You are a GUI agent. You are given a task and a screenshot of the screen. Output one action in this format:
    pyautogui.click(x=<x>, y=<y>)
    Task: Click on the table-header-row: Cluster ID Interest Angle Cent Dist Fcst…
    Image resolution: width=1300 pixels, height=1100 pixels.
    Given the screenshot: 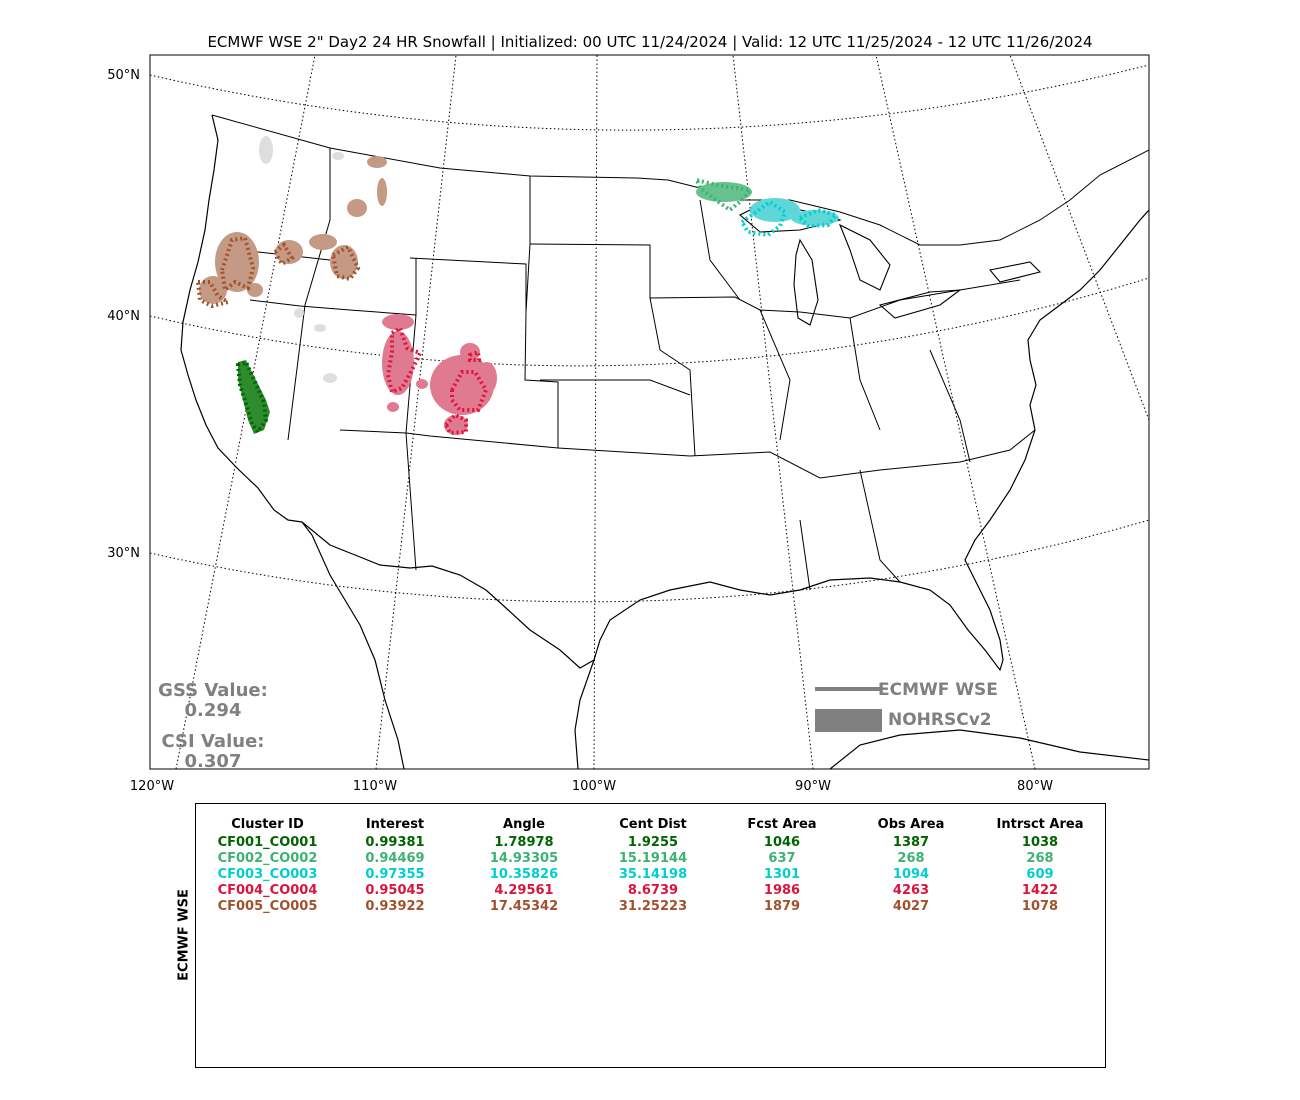 What is the action you would take?
    pyautogui.click(x=654, y=824)
    